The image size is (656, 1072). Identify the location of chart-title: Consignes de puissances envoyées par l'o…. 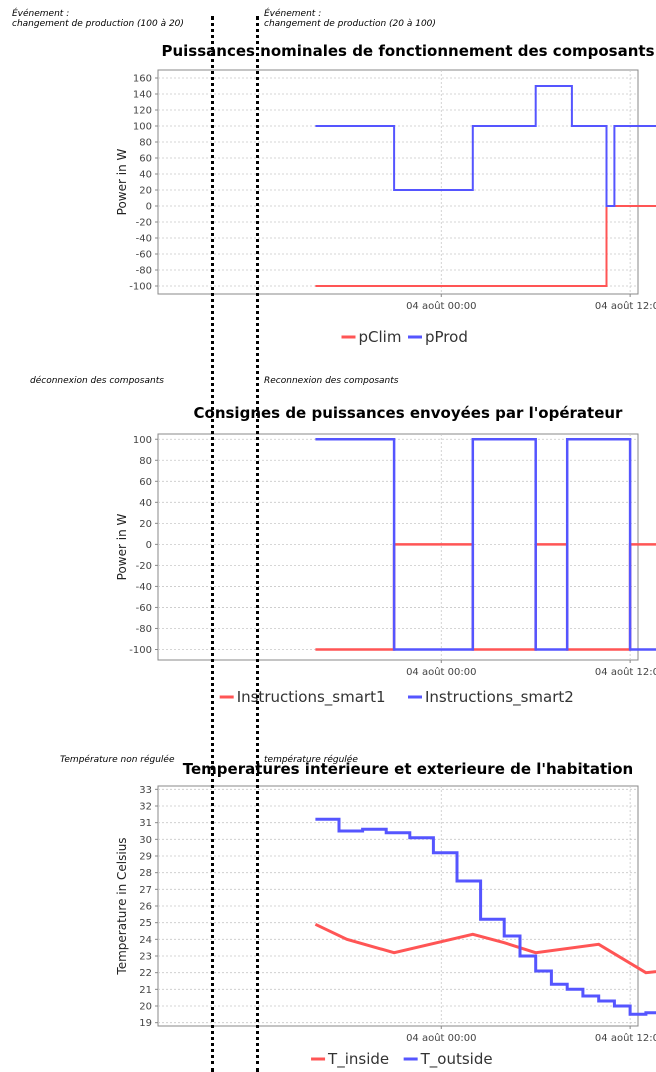
(409, 413).